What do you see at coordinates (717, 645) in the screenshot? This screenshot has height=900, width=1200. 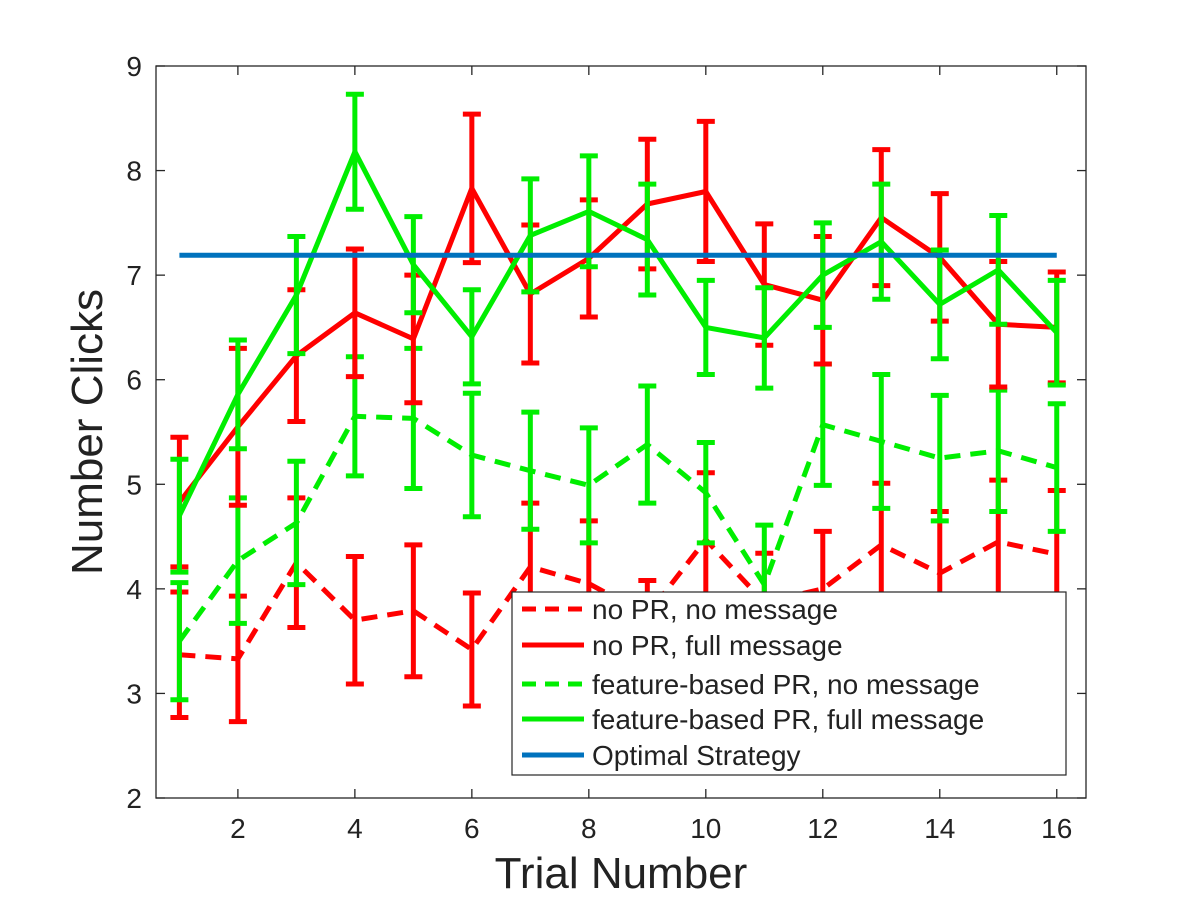 I see `legend-label: no PR, full message` at bounding box center [717, 645].